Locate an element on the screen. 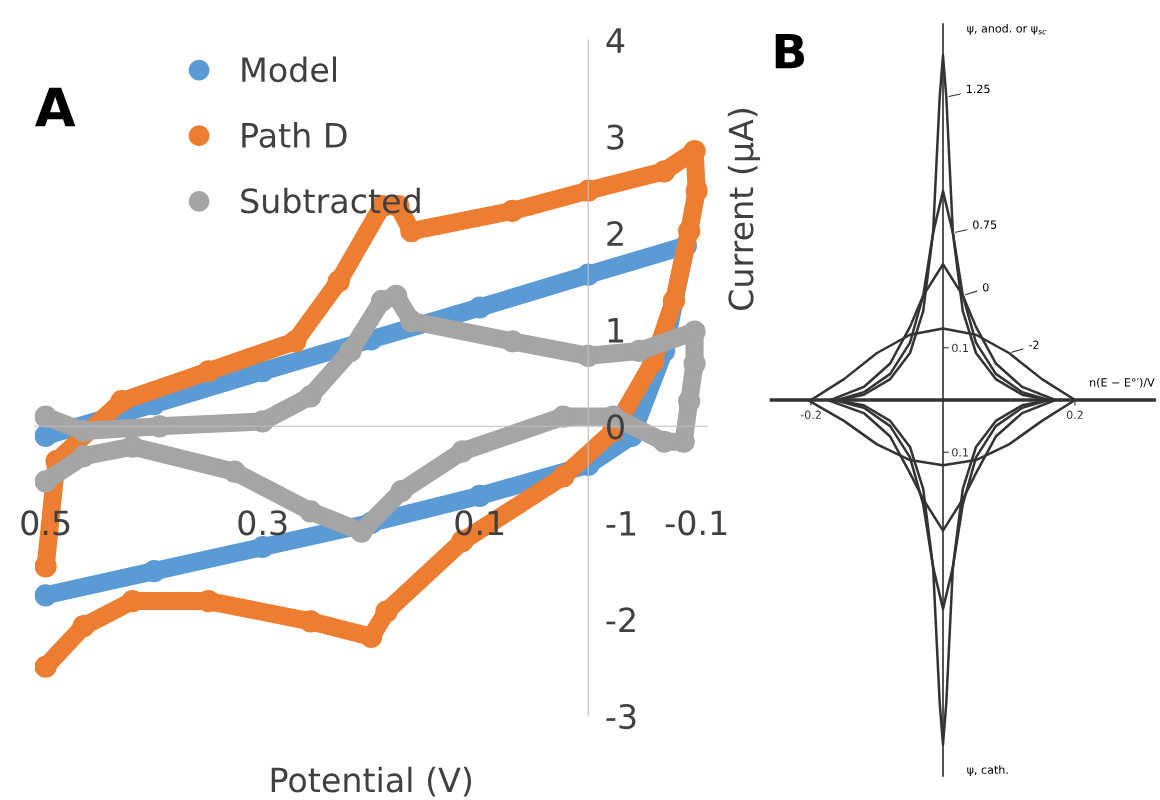 This screenshot has height=800, width=1160. x-tick-label: 0.3 is located at coordinates (262, 523).